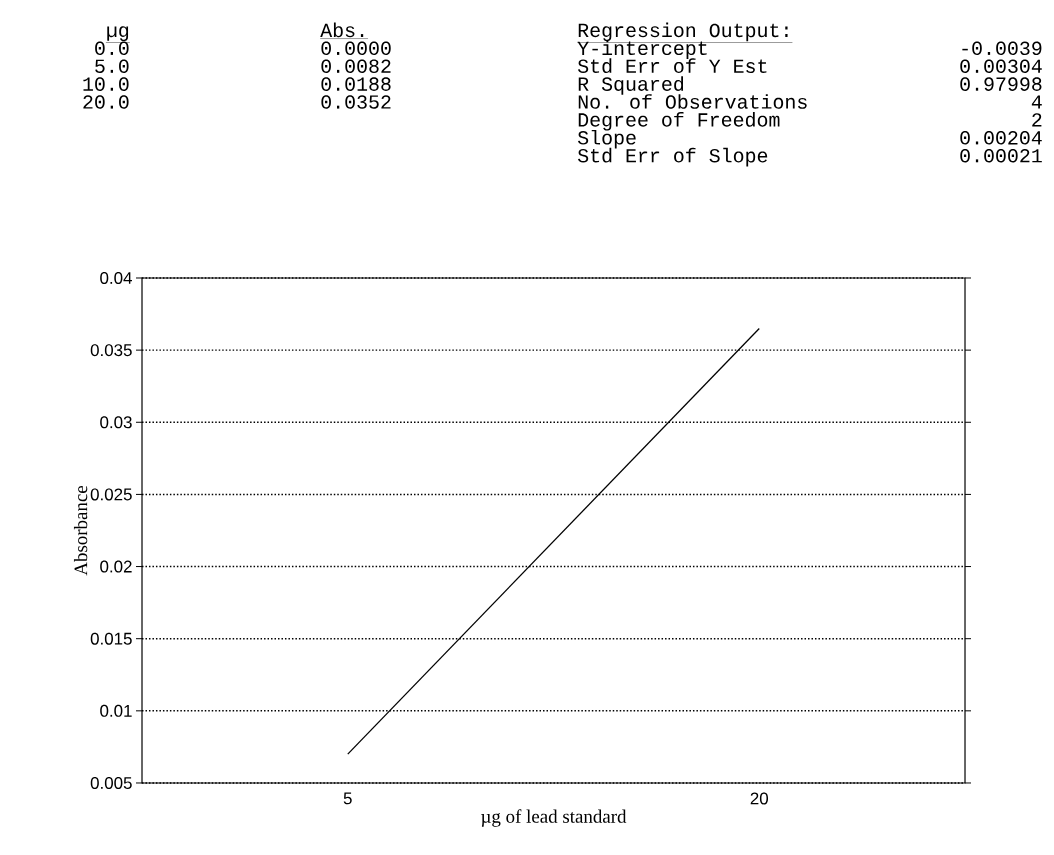  Describe the element at coordinates (554, 818) in the screenshot. I see `x-axis-title: µg of lead standard` at that location.